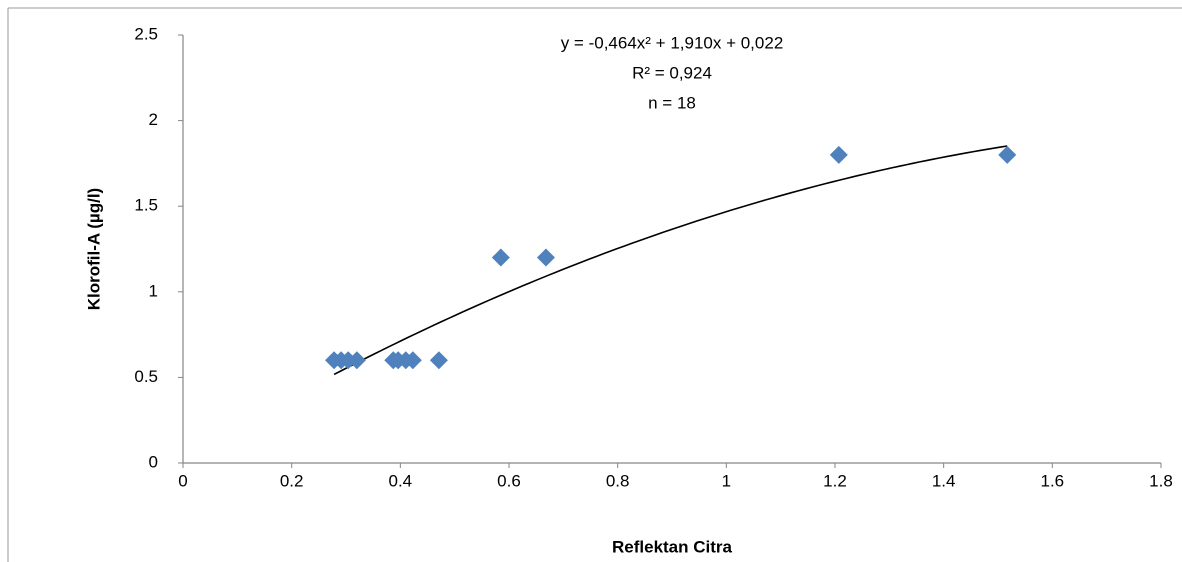 This screenshot has height=562, width=1182. Describe the element at coordinates (401, 480) in the screenshot. I see `x-tick-label: 0.4` at that location.